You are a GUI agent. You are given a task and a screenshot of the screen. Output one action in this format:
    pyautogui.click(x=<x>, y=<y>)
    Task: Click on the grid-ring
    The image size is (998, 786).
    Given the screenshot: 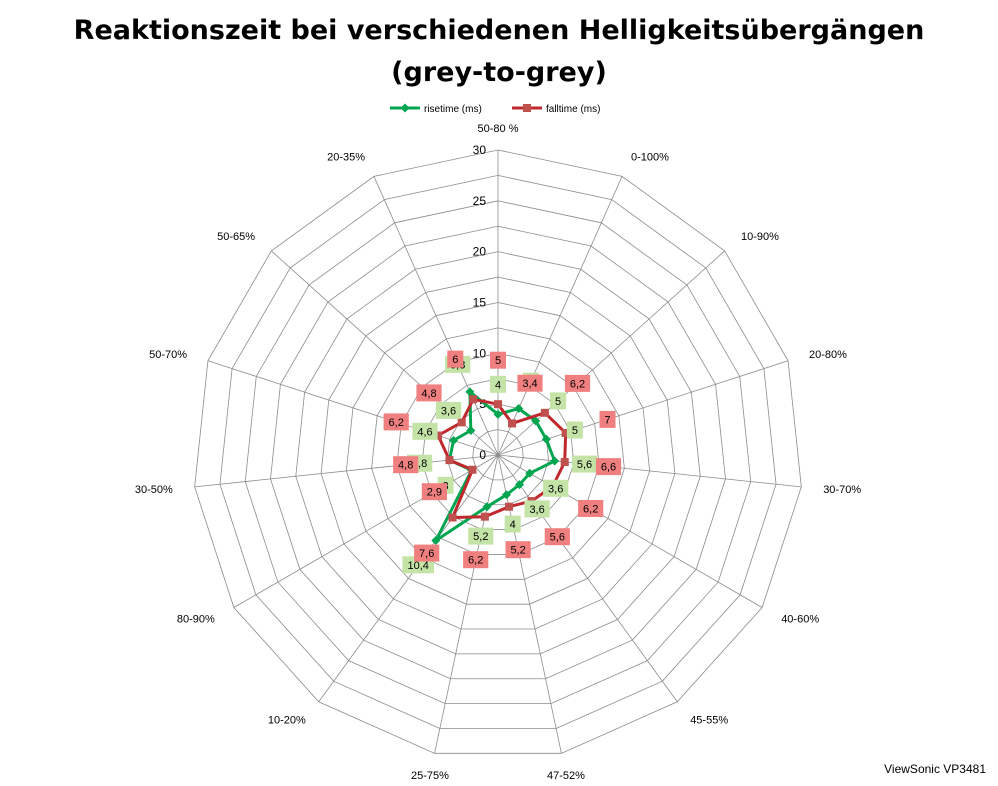 What is the action you would take?
    pyautogui.click(x=498, y=453)
    